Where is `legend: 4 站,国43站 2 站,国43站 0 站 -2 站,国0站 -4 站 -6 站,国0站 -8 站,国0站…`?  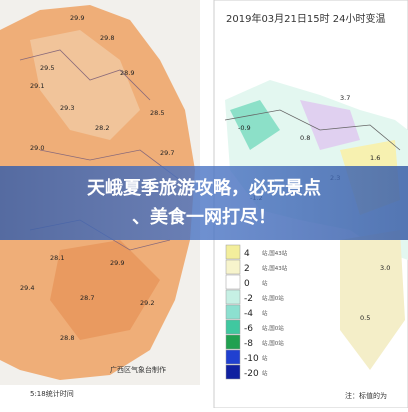
legend: 4 站,国43站 2 站,国43站 0 站 -2 站,国0站 -4 站 -6 站,国0站 -8 站,国0站… is located at coordinates (256, 312).